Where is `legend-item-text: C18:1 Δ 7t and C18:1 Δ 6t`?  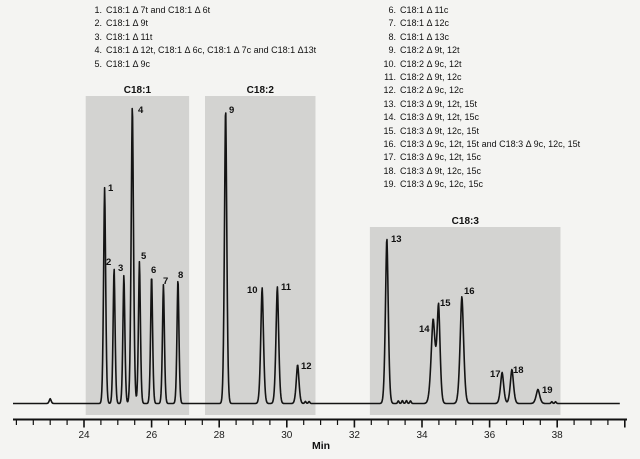 legend-item-text: C18:1 Δ 7t and C18:1 Δ 6t is located at coordinates (158, 10).